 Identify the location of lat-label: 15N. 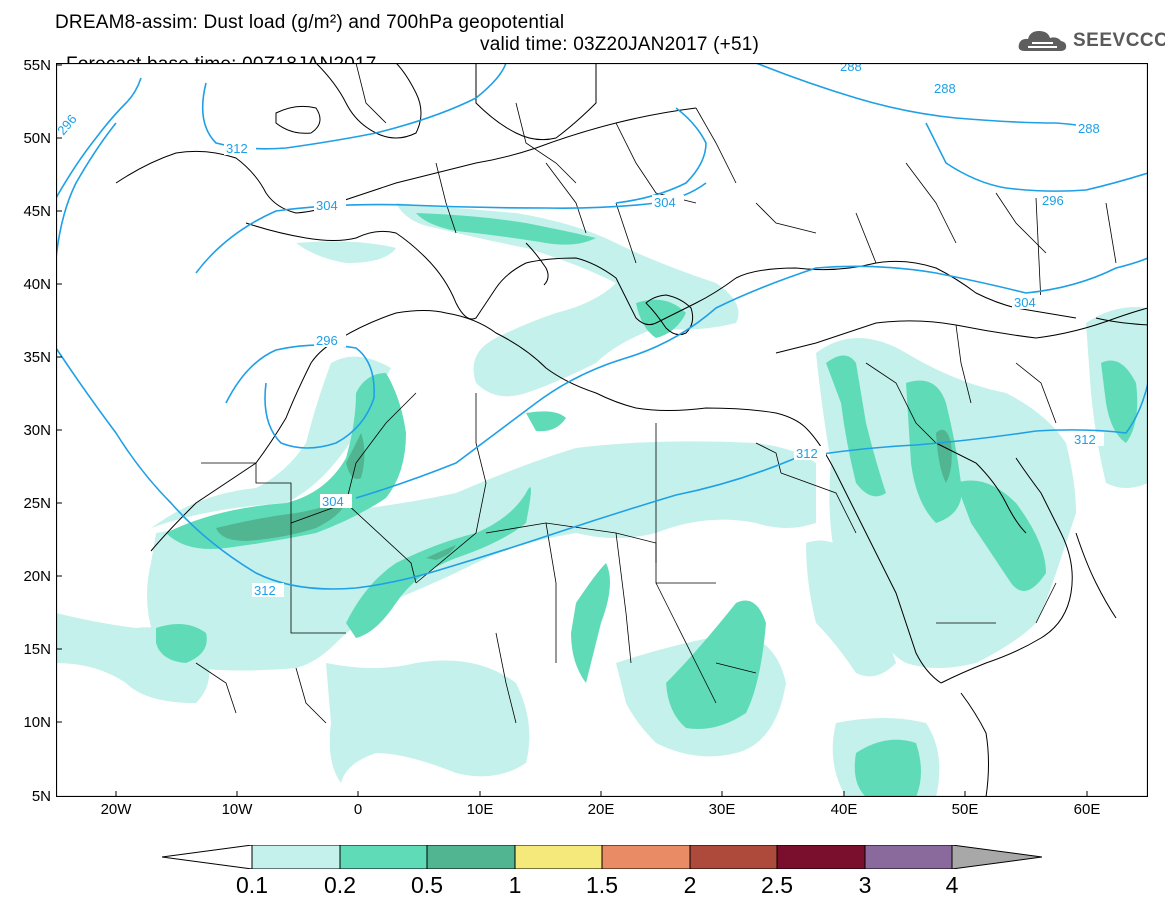
(37, 649).